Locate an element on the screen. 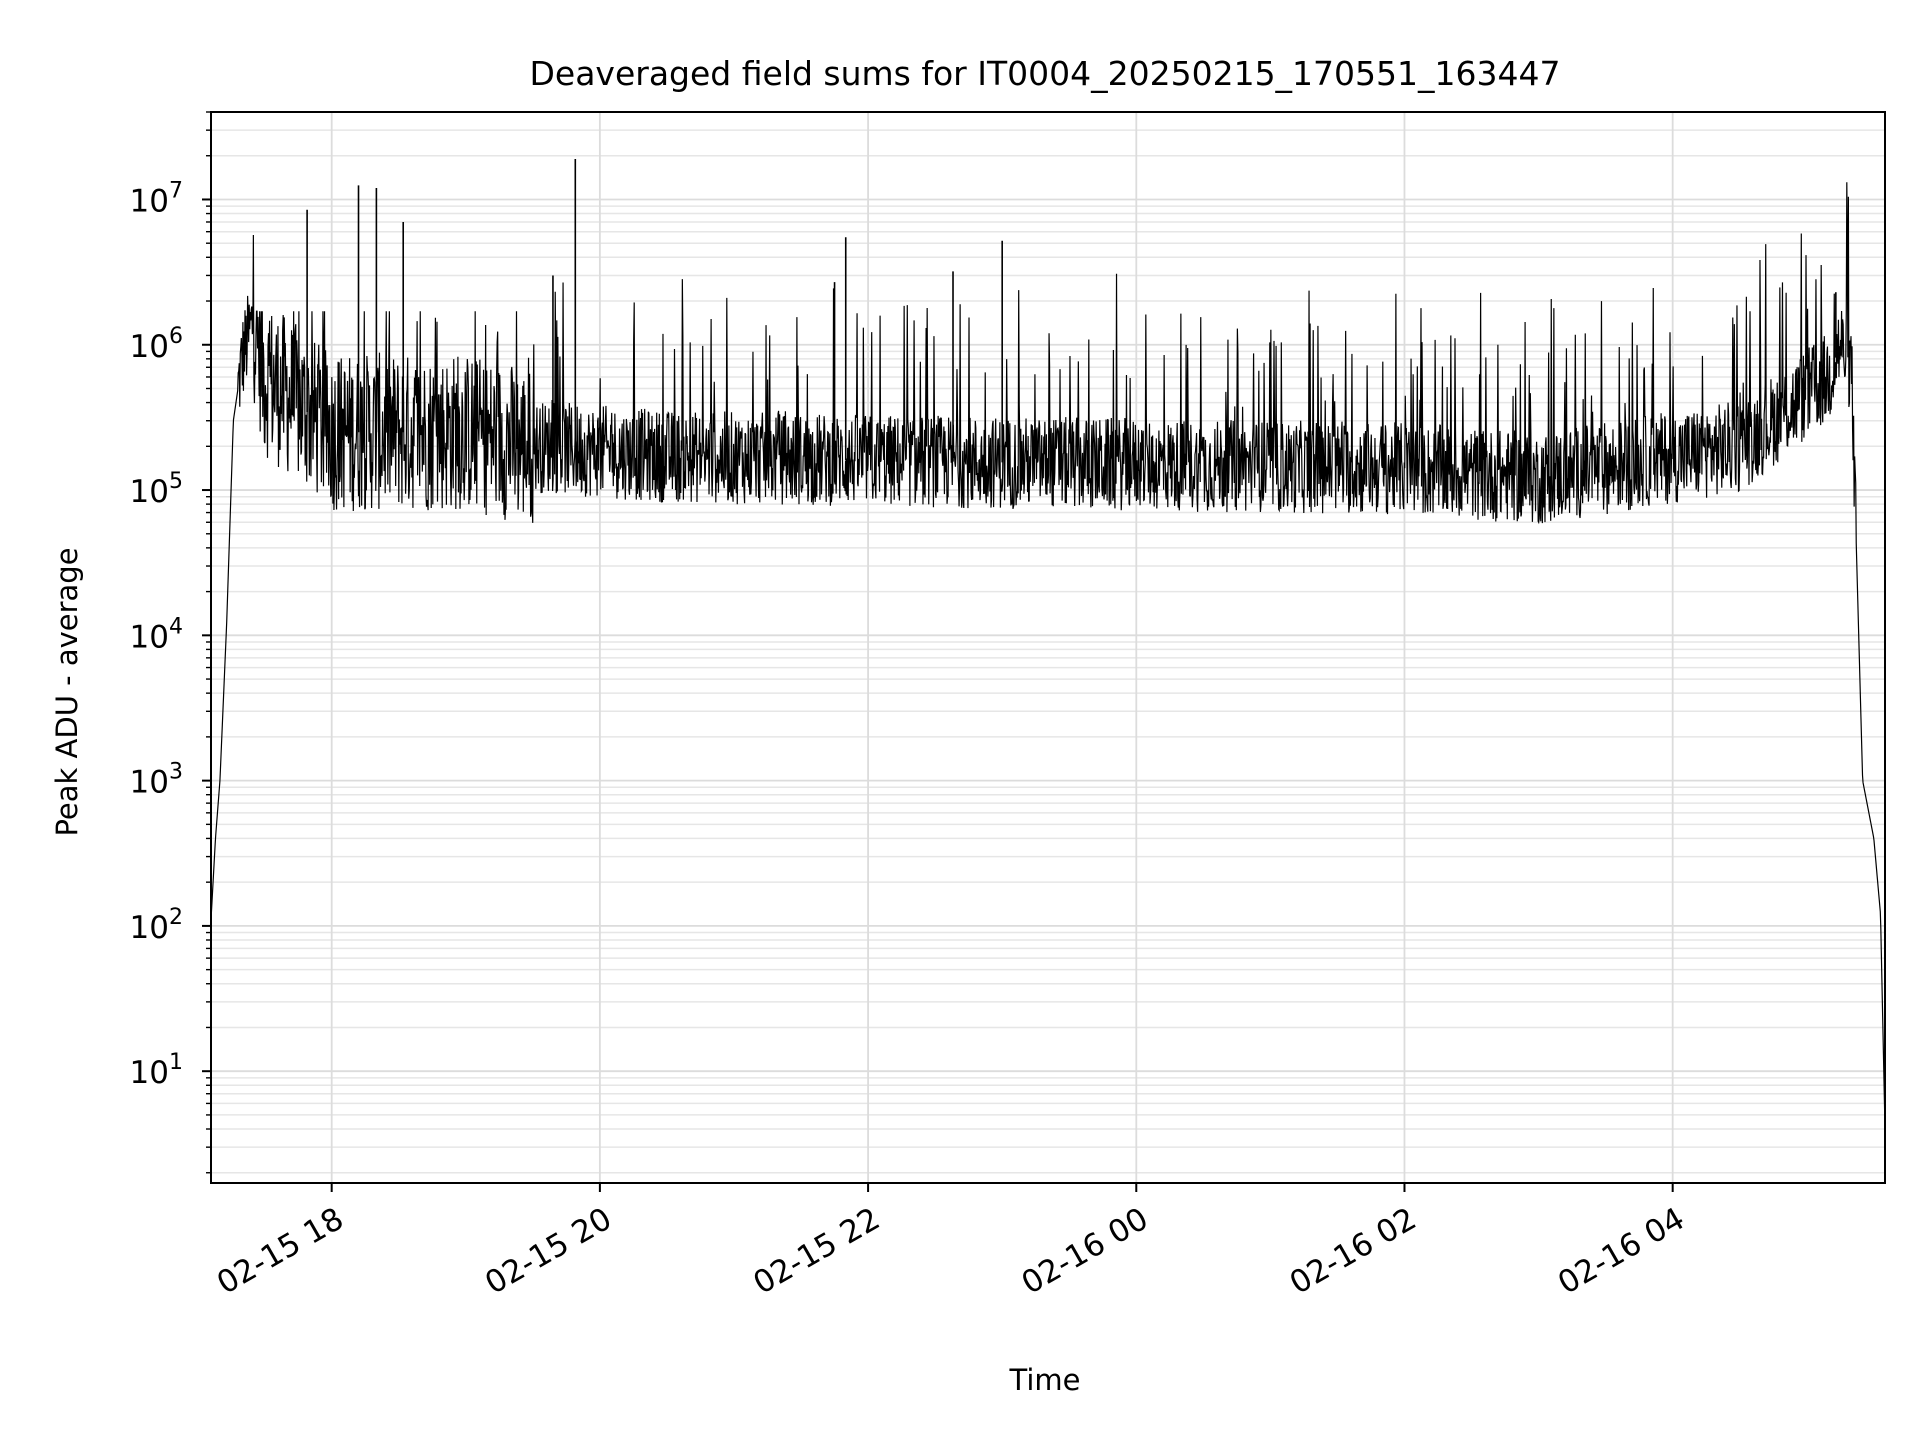 The width and height of the screenshot is (1920, 1440). y-tick-label: 10¹ is located at coordinates (156, 1070).